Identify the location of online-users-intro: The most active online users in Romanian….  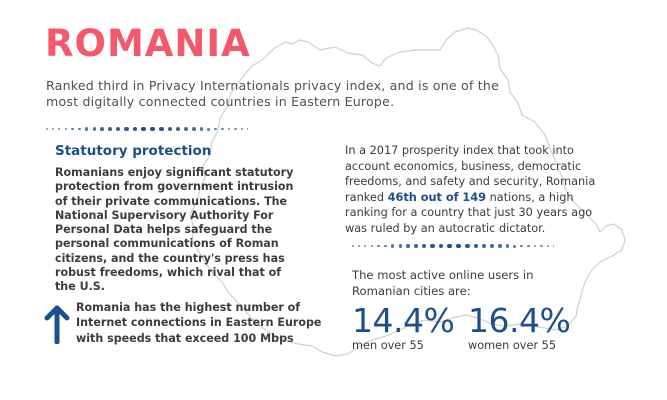
(443, 283).